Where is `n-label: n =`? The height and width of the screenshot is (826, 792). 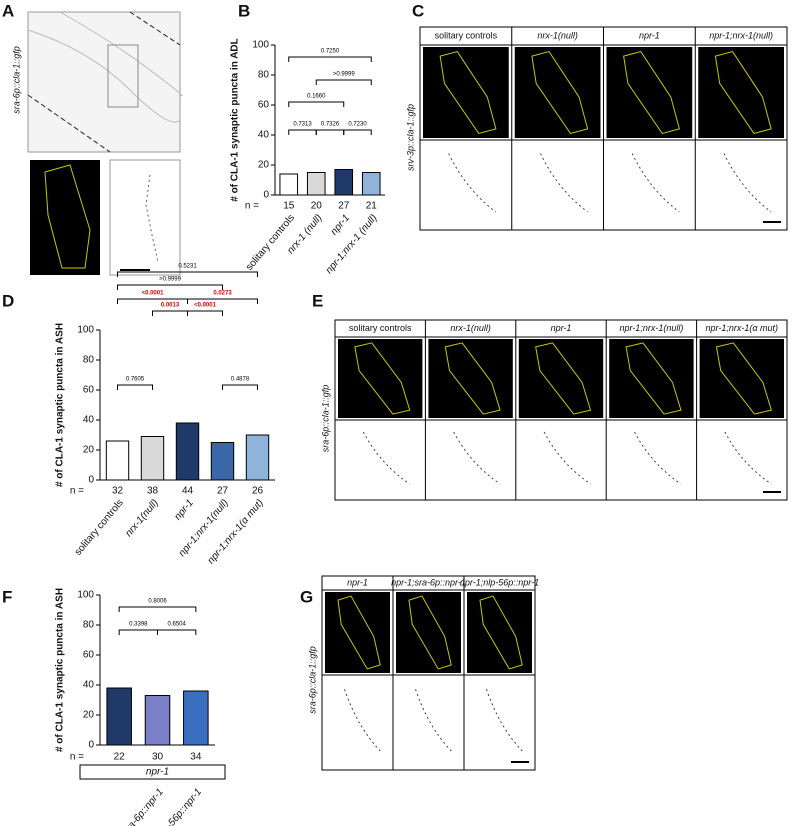
n-label: n = is located at coordinates (77, 491).